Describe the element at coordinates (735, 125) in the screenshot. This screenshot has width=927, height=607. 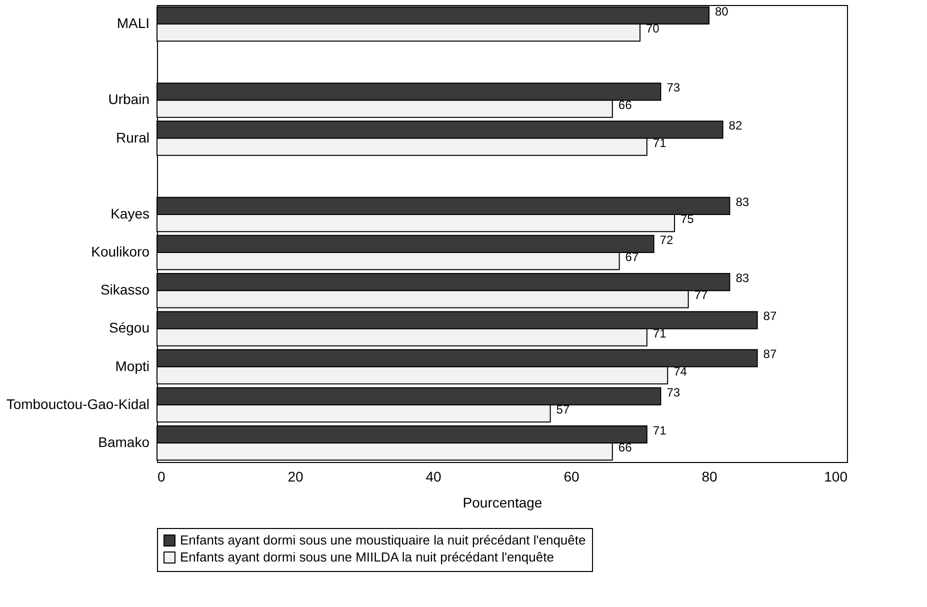
I see `data-label: 82` at that location.